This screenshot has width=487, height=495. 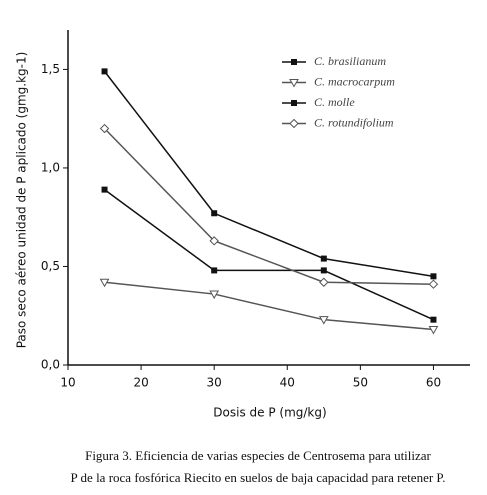 I want to click on x-tick-label: 50, so click(x=360, y=383).